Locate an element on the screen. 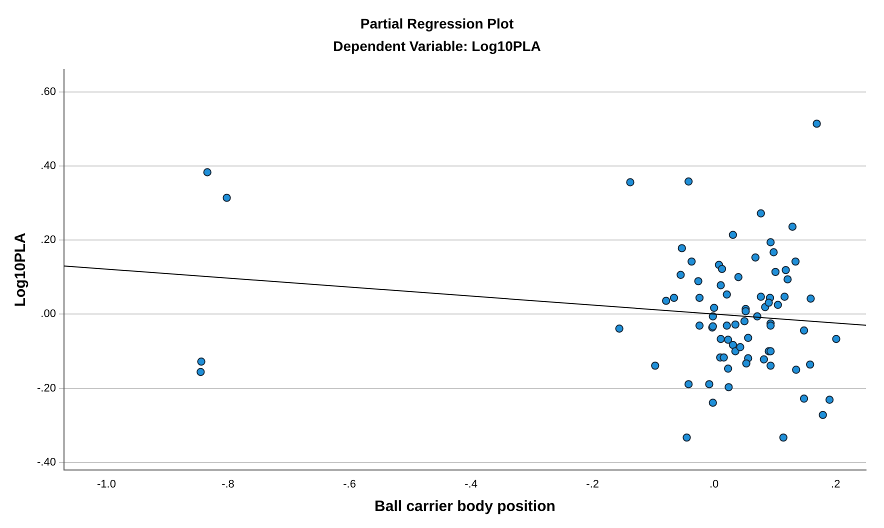 This screenshot has height=528, width=884. chart-title: Partial Regression Plot is located at coordinates (437, 23).